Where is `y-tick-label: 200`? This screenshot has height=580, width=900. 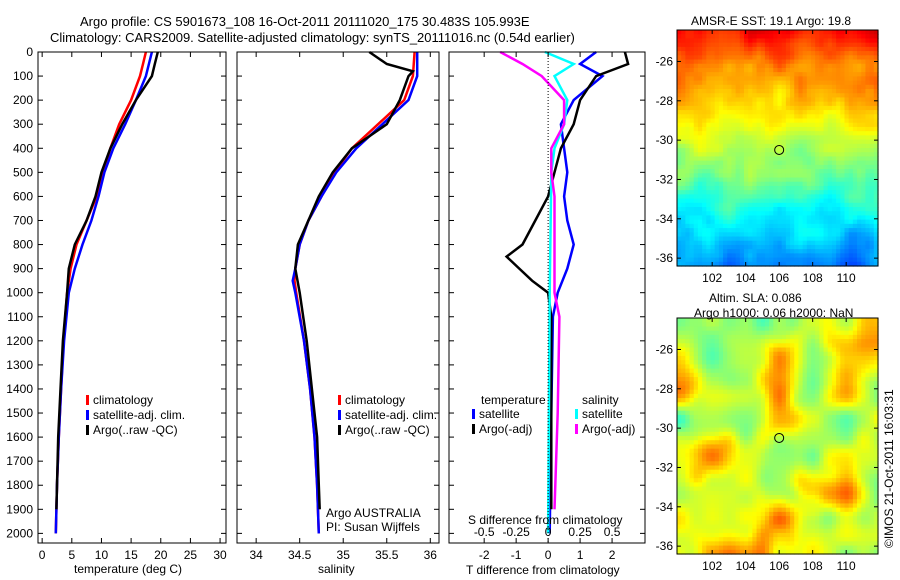
y-tick-label: 200 is located at coordinates (23, 100).